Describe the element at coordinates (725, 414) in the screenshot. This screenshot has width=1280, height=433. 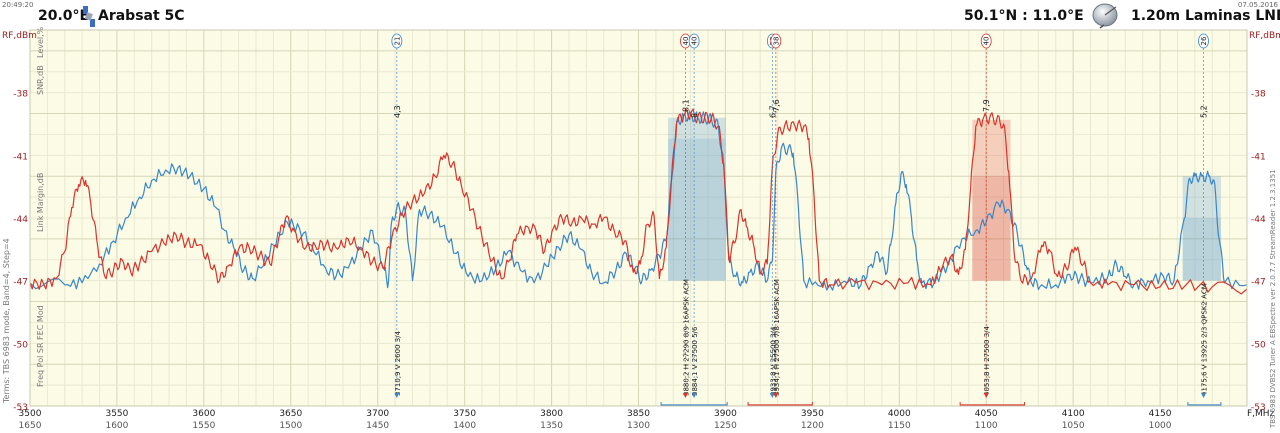
I see `x-tick-label: 3900` at that location.